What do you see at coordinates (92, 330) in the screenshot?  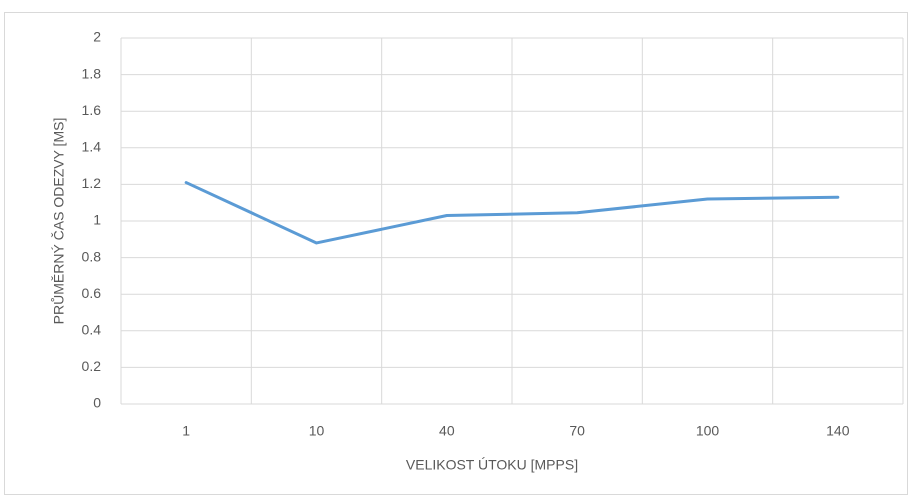 I see `y-tick-label: 0.4` at bounding box center [92, 330].